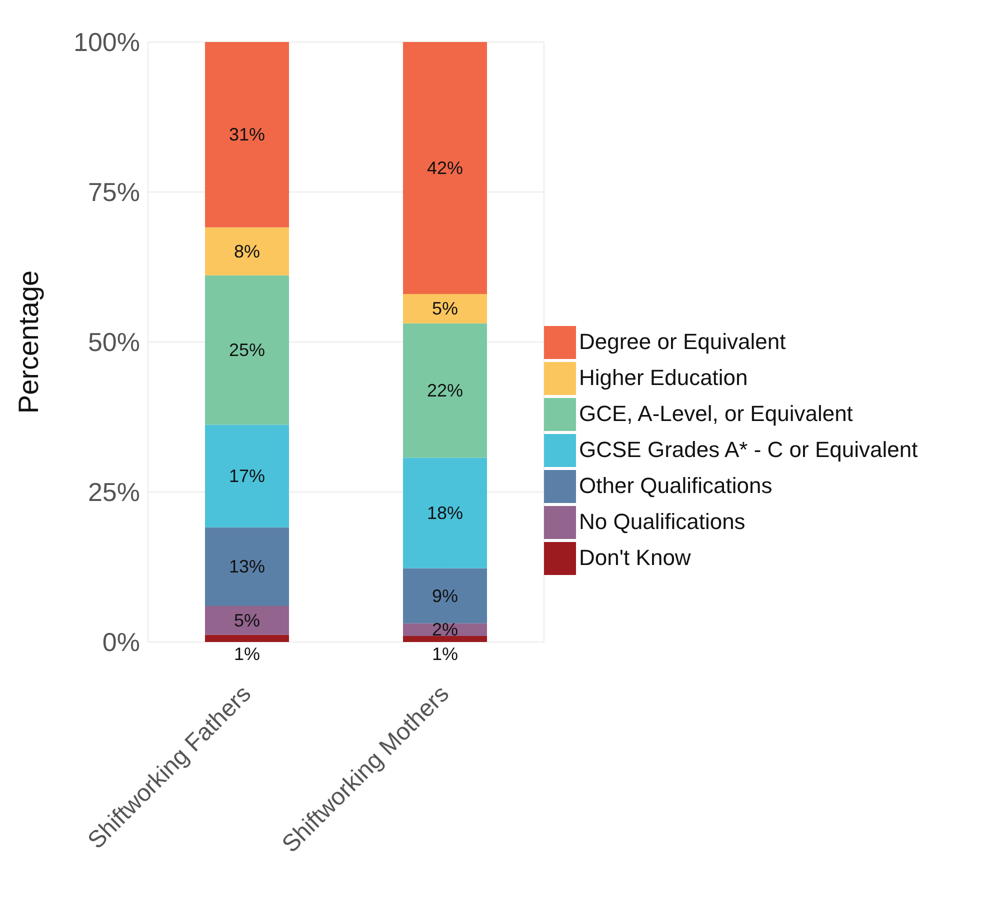  I want to click on legend-label: GCE, A-Level, or Equivalent, so click(716, 414).